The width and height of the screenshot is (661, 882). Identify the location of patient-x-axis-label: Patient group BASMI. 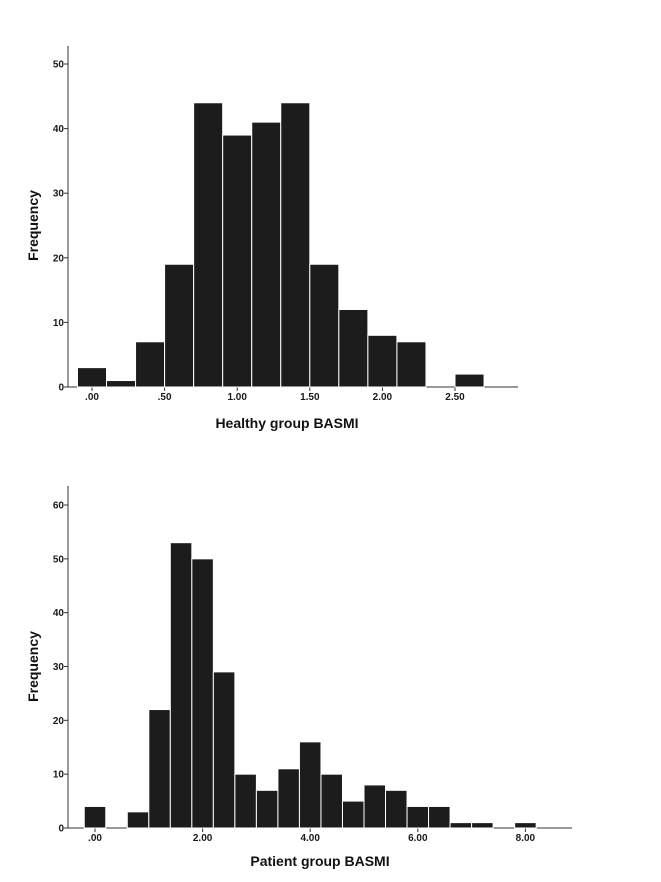
(319, 861).